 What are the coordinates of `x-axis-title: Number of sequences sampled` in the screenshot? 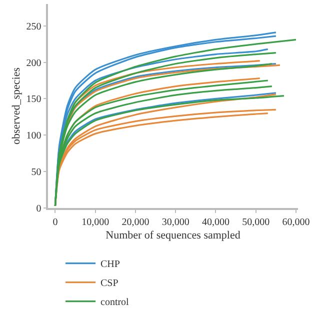 It's located at (173, 235).